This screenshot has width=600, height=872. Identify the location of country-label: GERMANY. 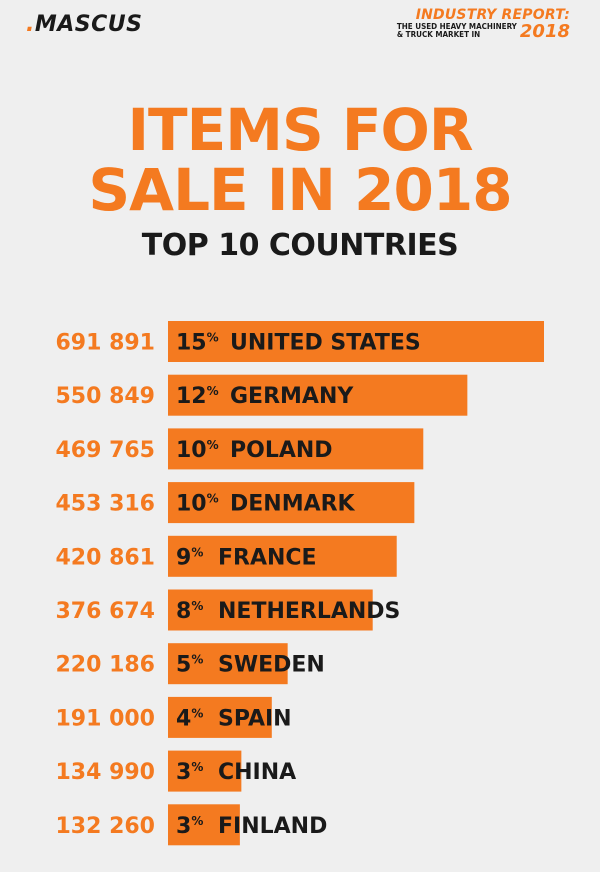
(292, 396).